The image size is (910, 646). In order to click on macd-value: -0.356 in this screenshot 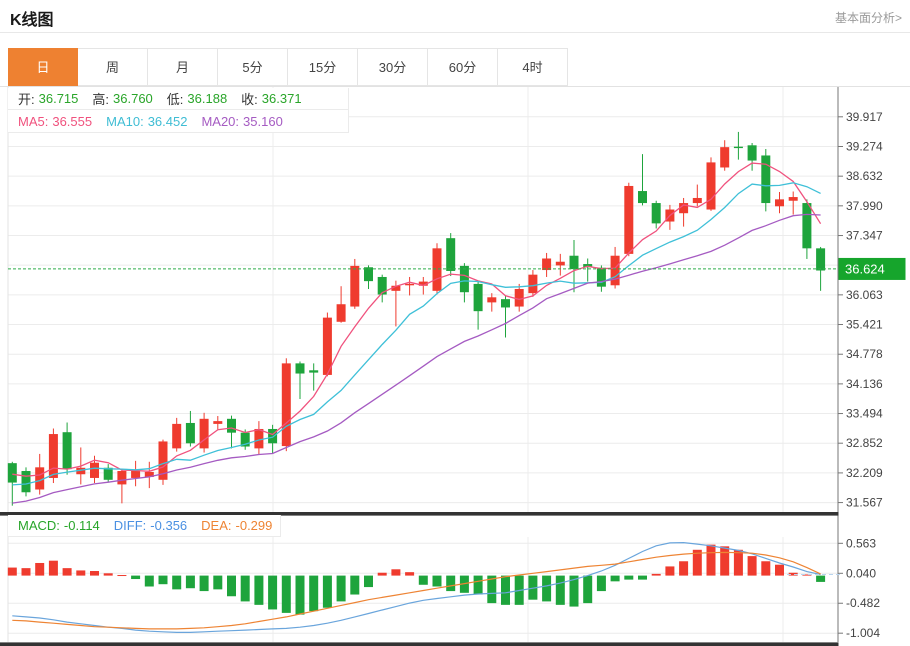, I will do `click(169, 525)`.